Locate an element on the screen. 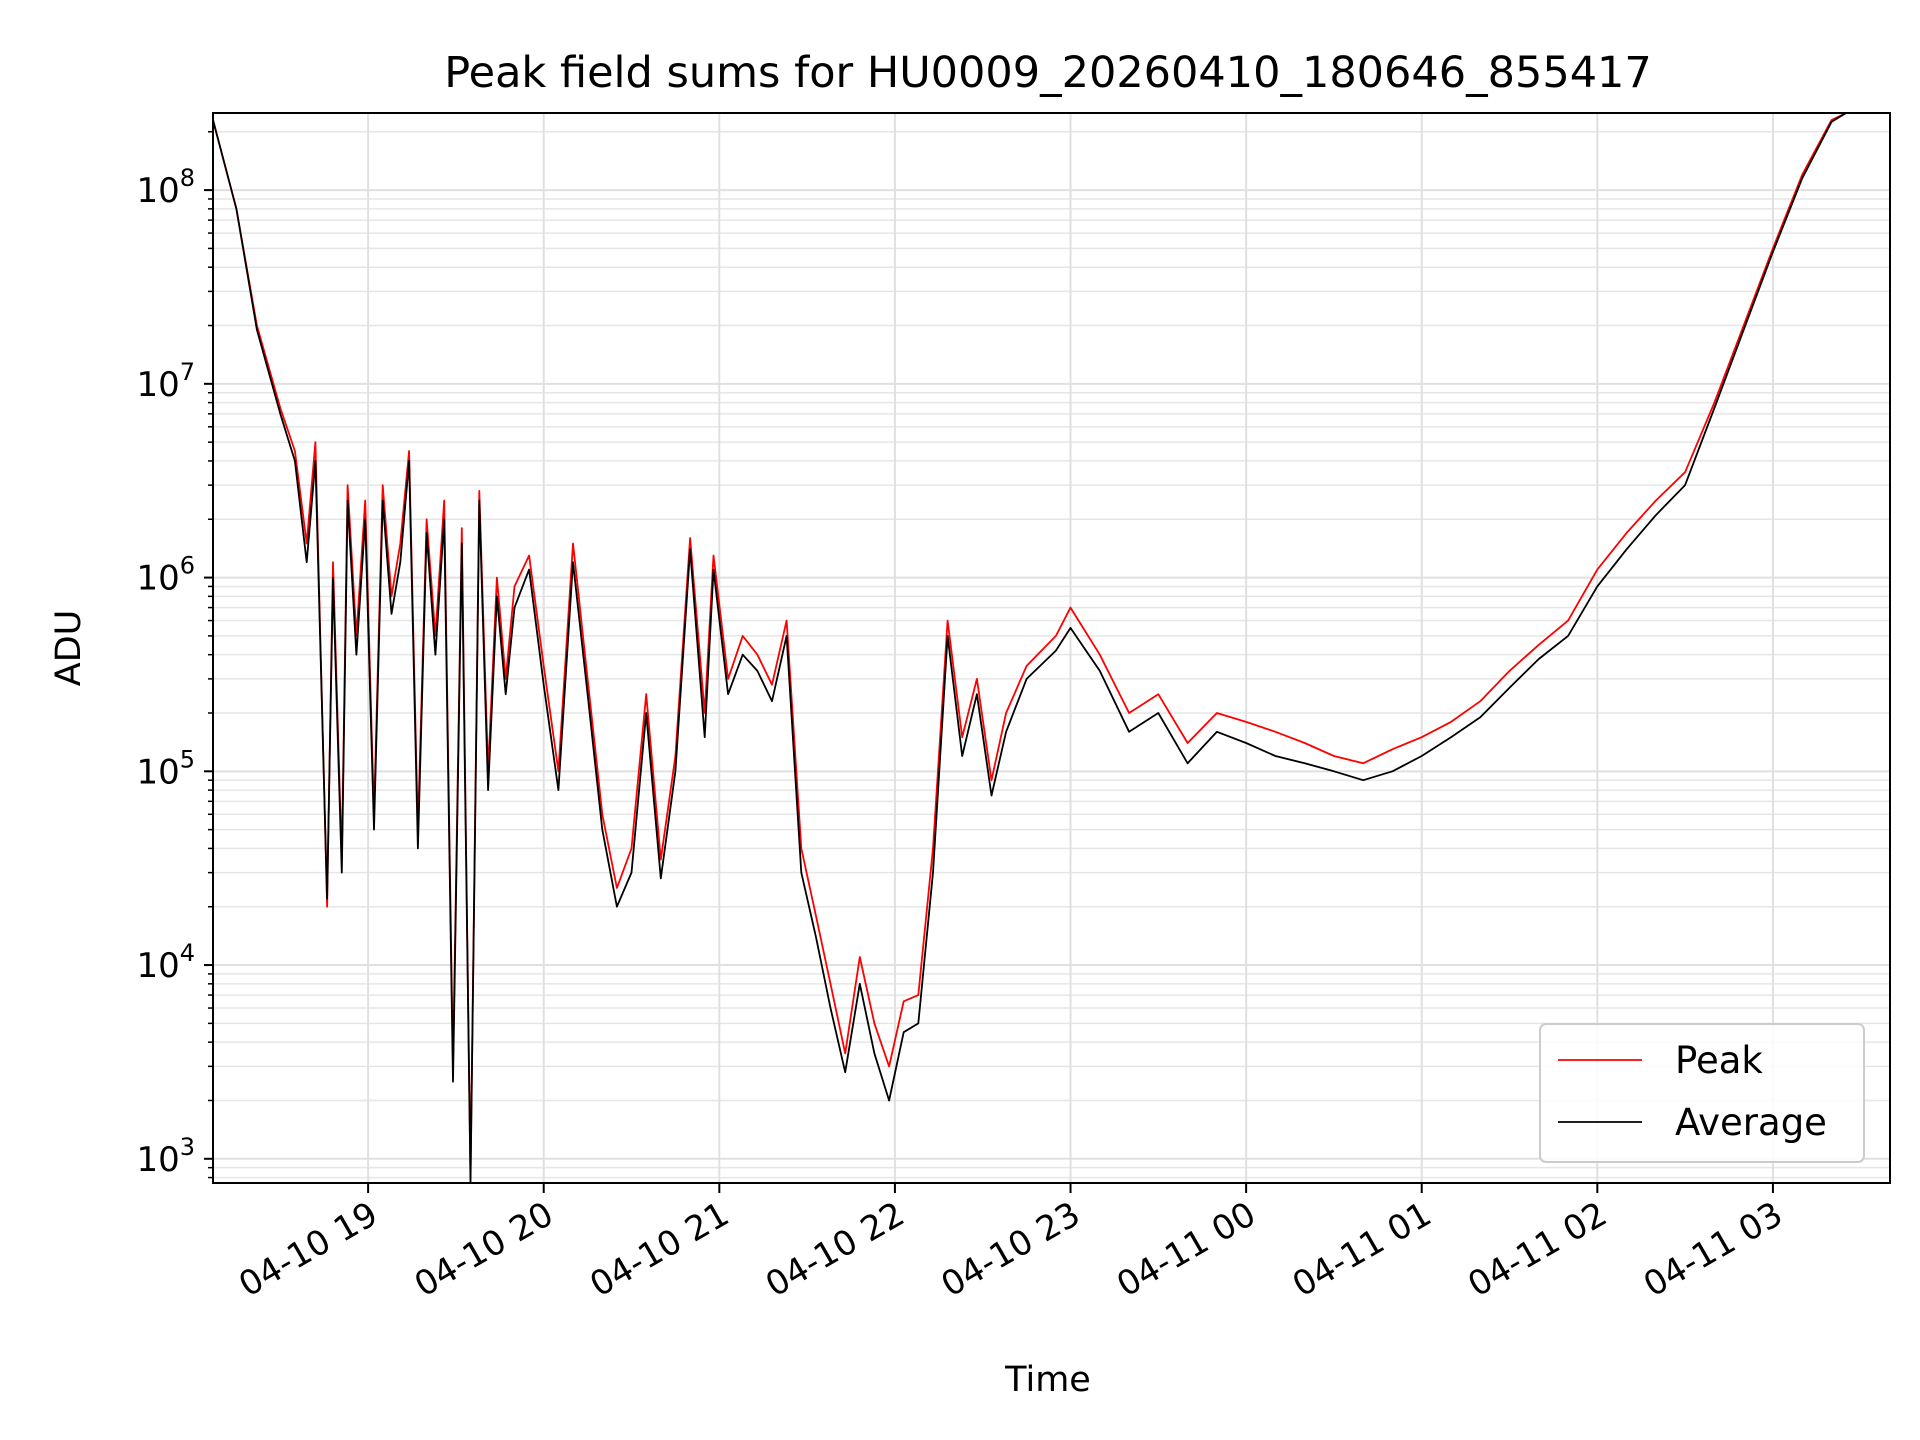 The height and width of the screenshot is (1440, 1920). y-tick-label: 10³ is located at coordinates (165, 1156).